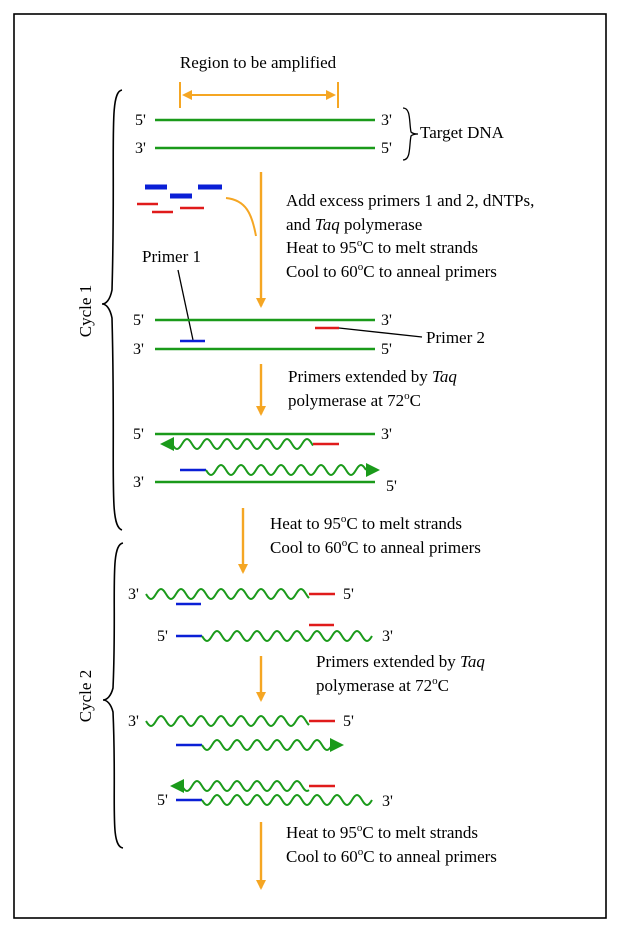 The image size is (620, 937). Describe the element at coordinates (171, 256) in the screenshot. I see `primer1-label: Primer 1` at that location.